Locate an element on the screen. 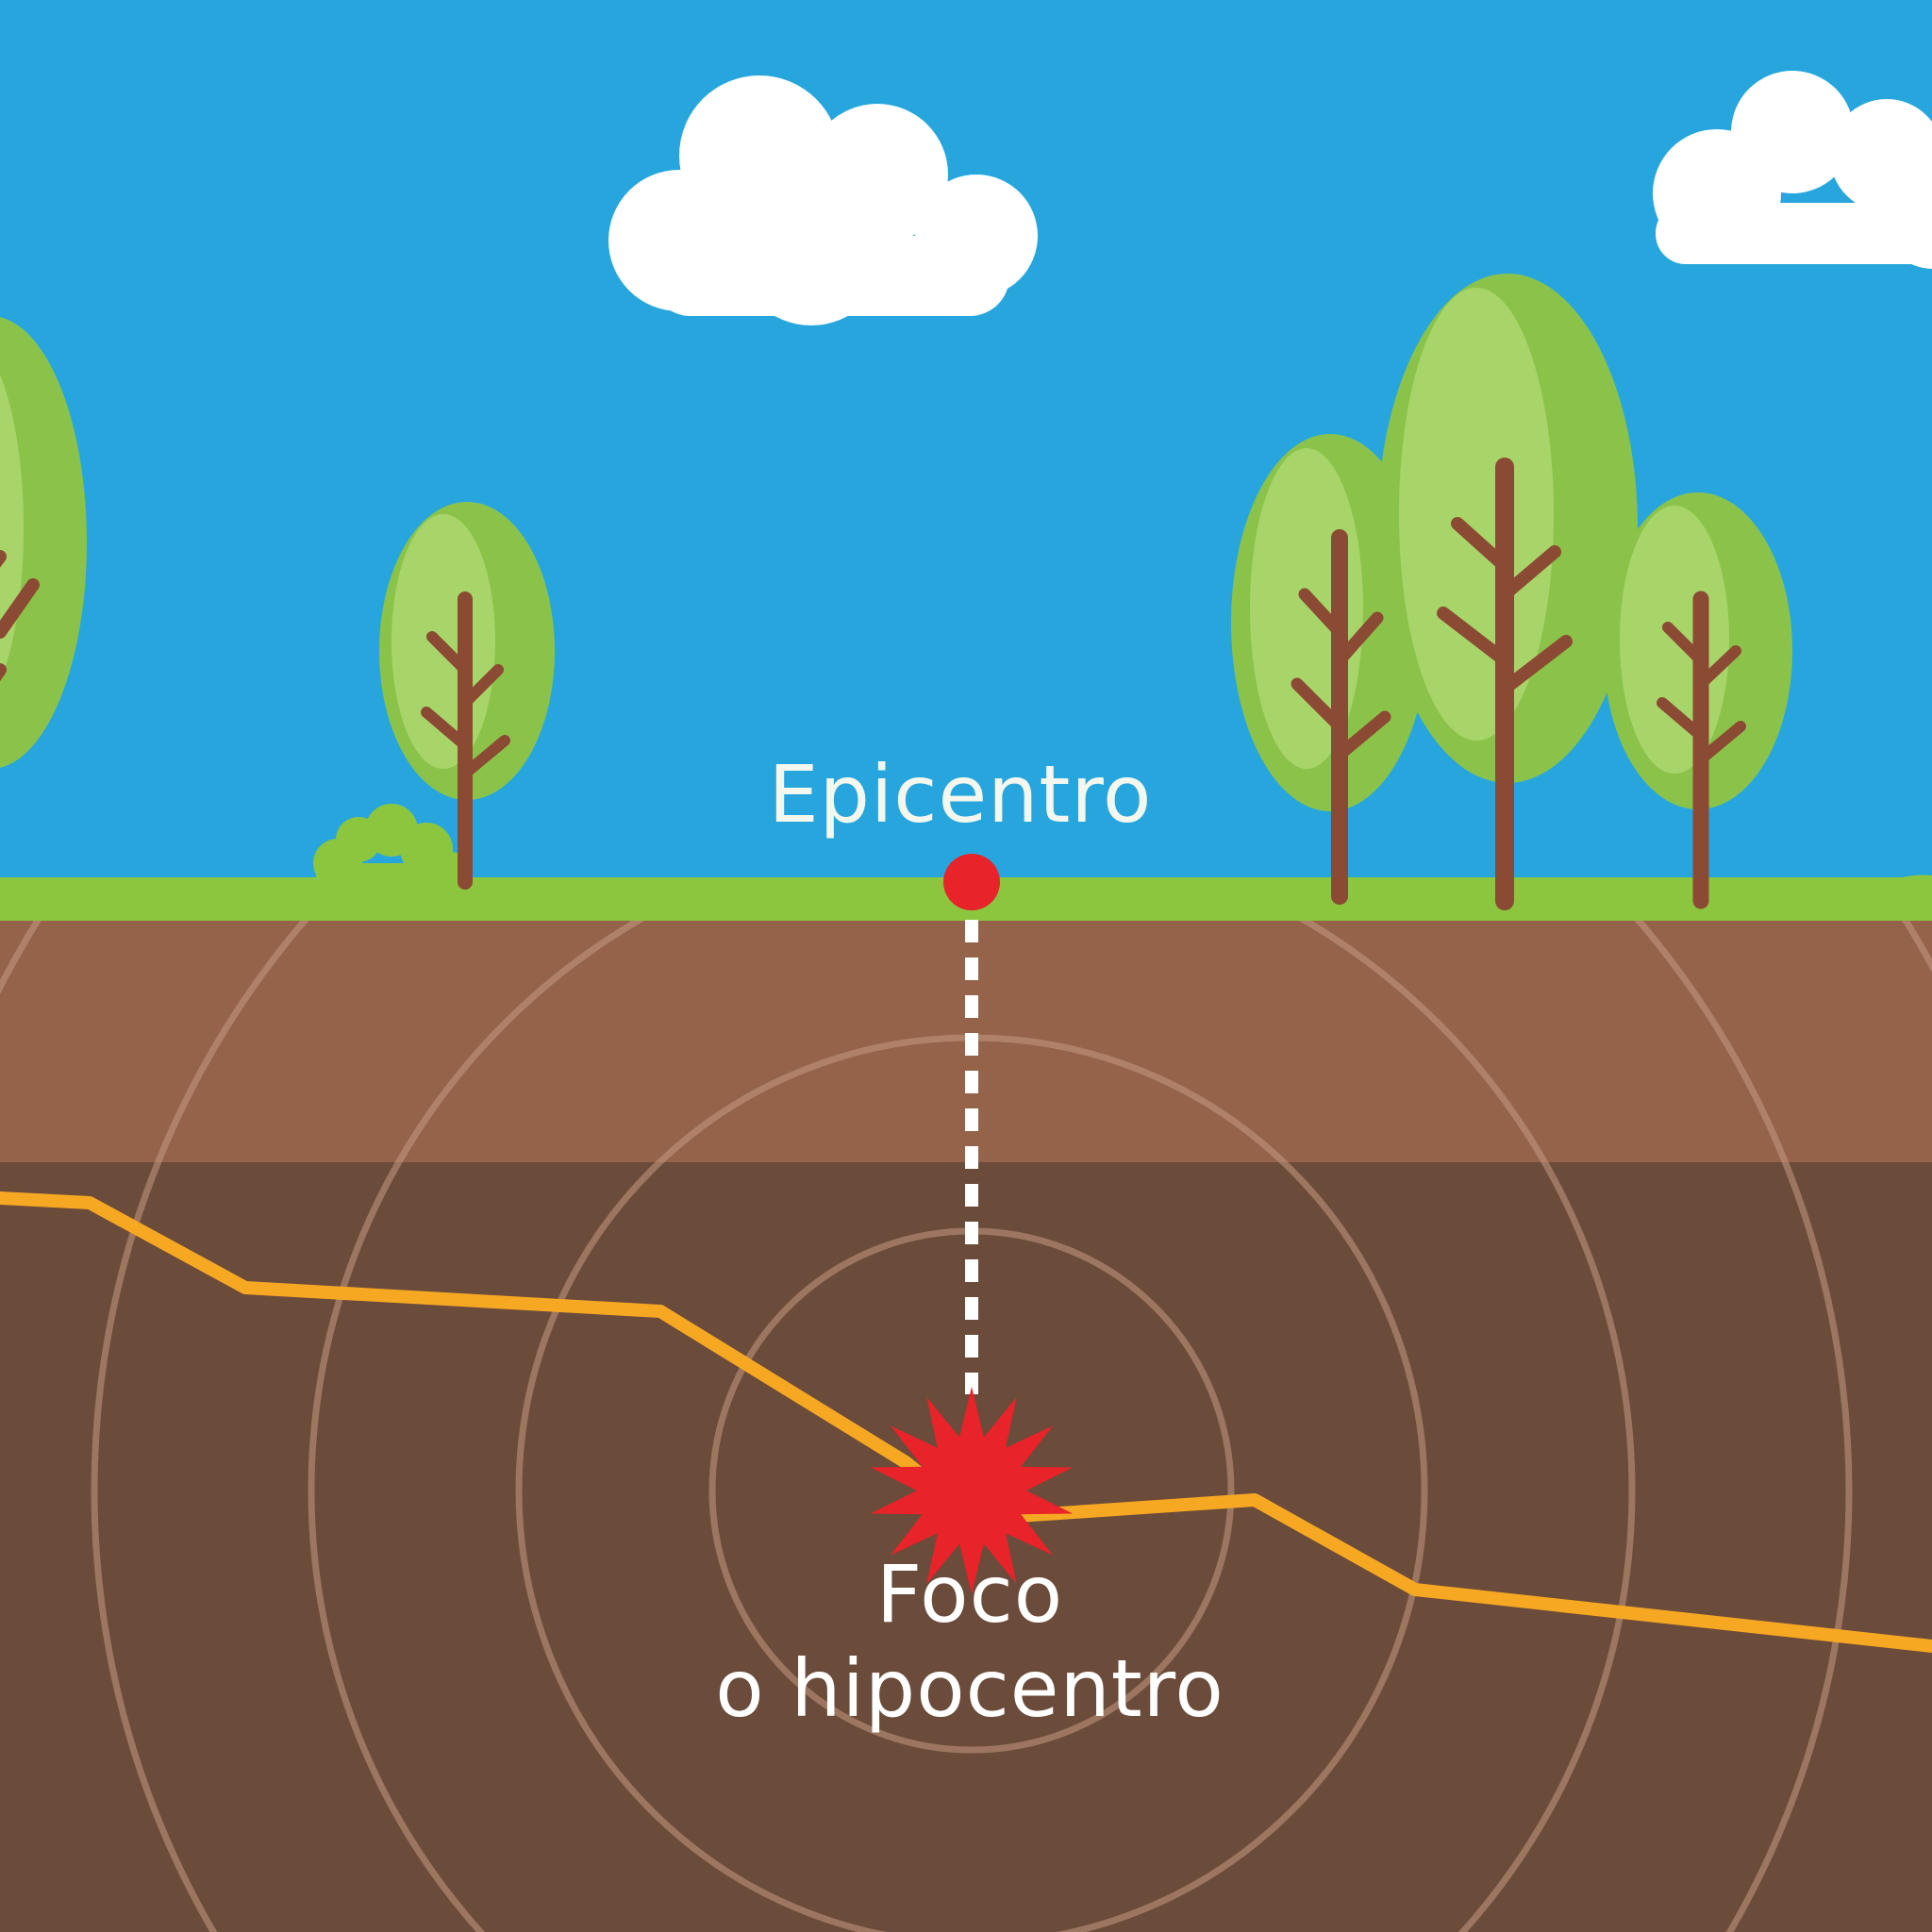 The width and height of the screenshot is (1932, 1932). tree-cluster-right is located at coordinates (1698, 701).